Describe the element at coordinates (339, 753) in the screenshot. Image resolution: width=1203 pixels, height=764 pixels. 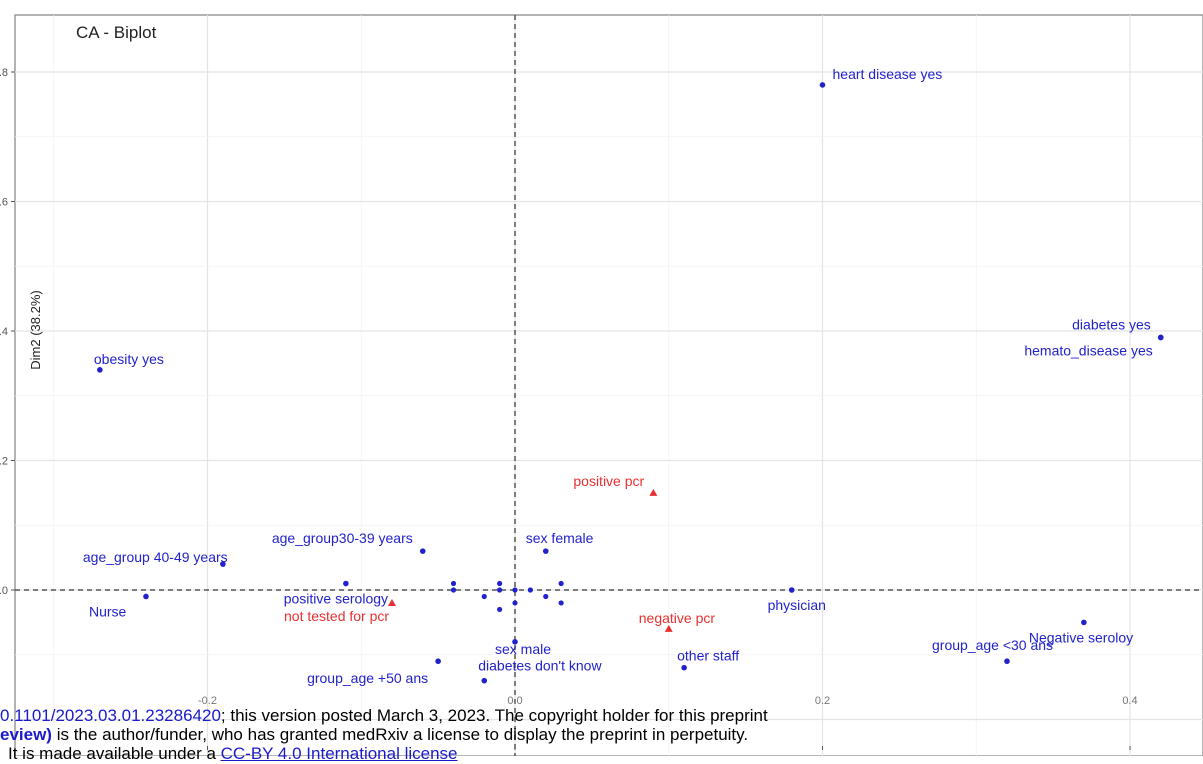
I see `license-link: CC-BY 4.0 International license` at that location.